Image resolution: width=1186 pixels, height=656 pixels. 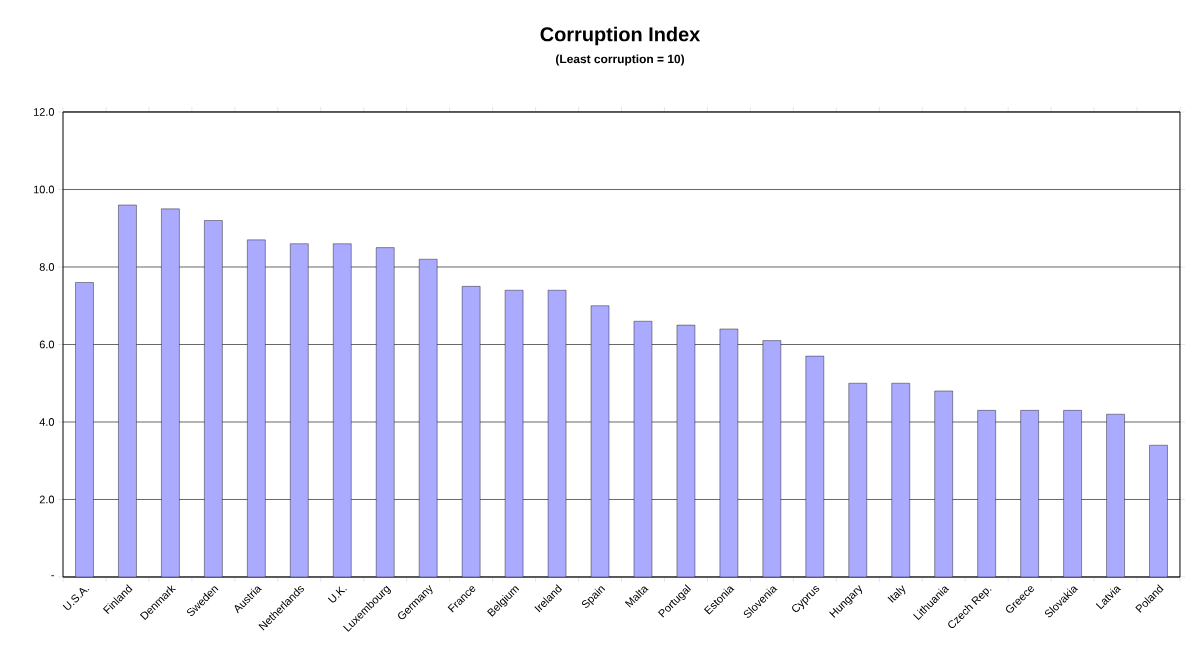 What do you see at coordinates (52, 576) in the screenshot?
I see `y-tick-label: -` at bounding box center [52, 576].